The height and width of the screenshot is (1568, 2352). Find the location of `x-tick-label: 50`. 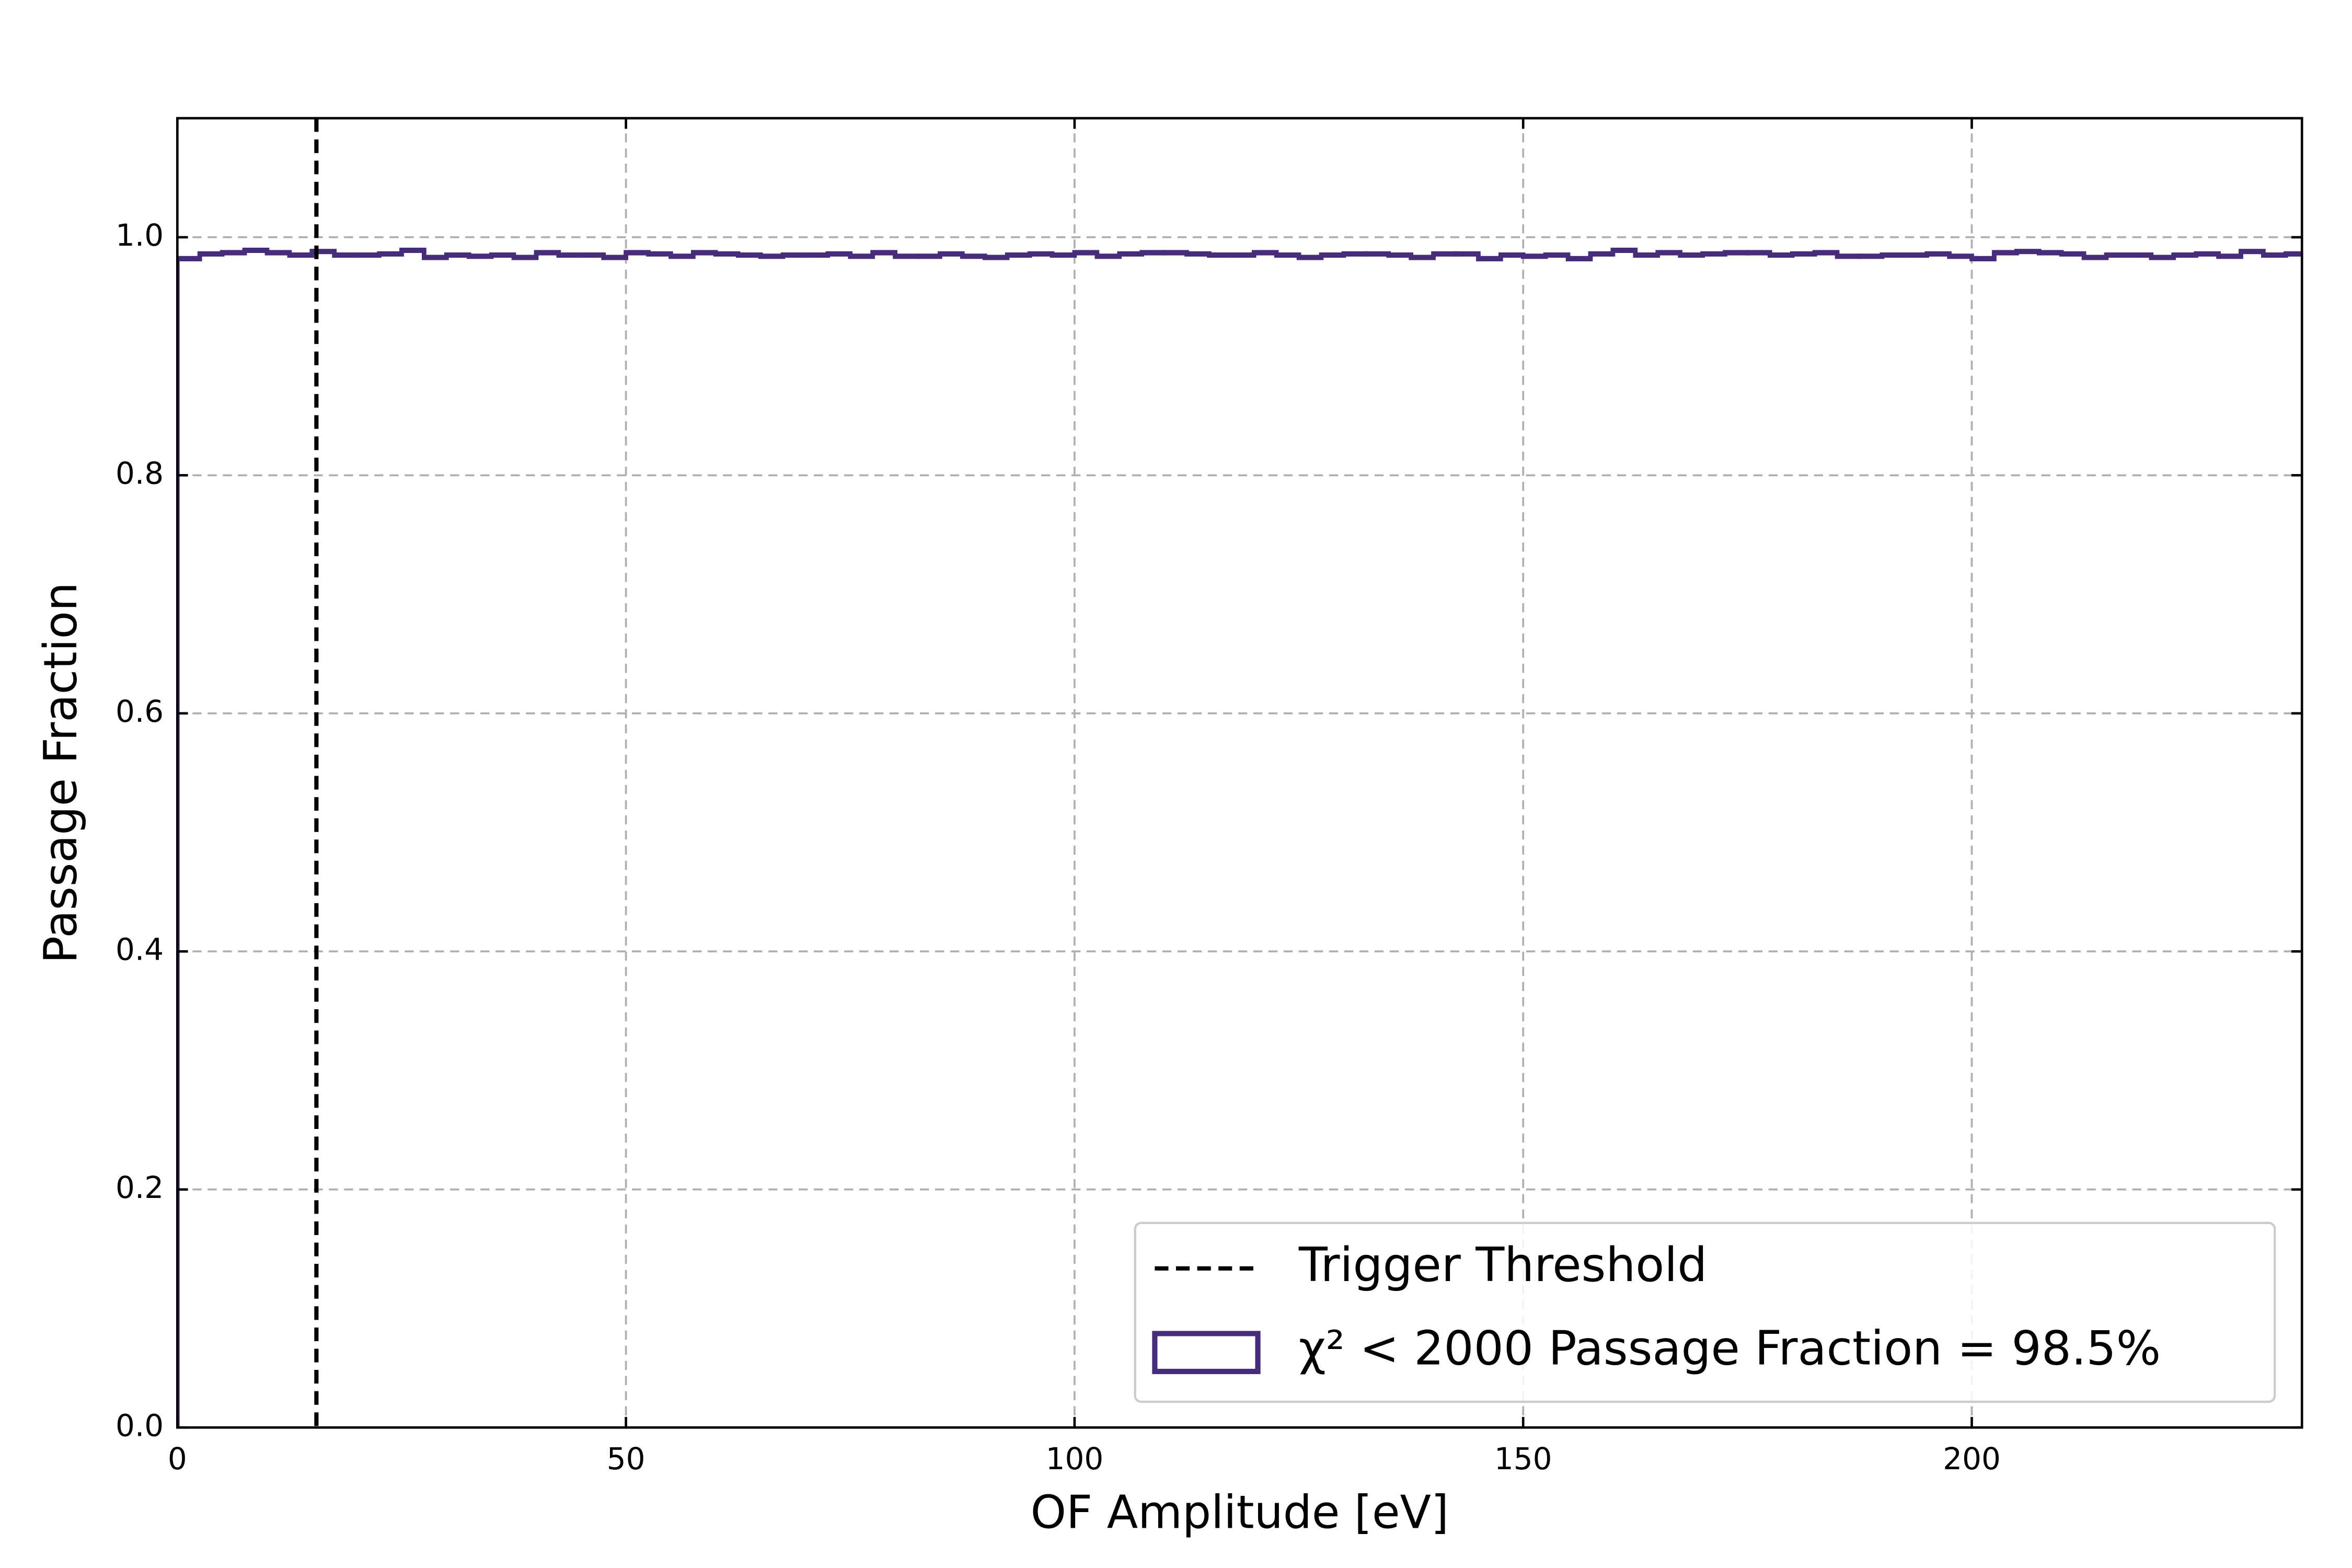

x-tick-label: 50 is located at coordinates (626, 1459).